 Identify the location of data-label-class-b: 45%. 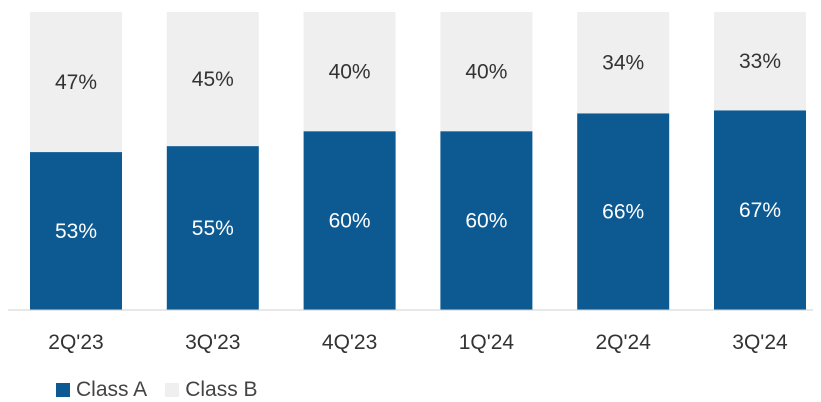
(213, 79).